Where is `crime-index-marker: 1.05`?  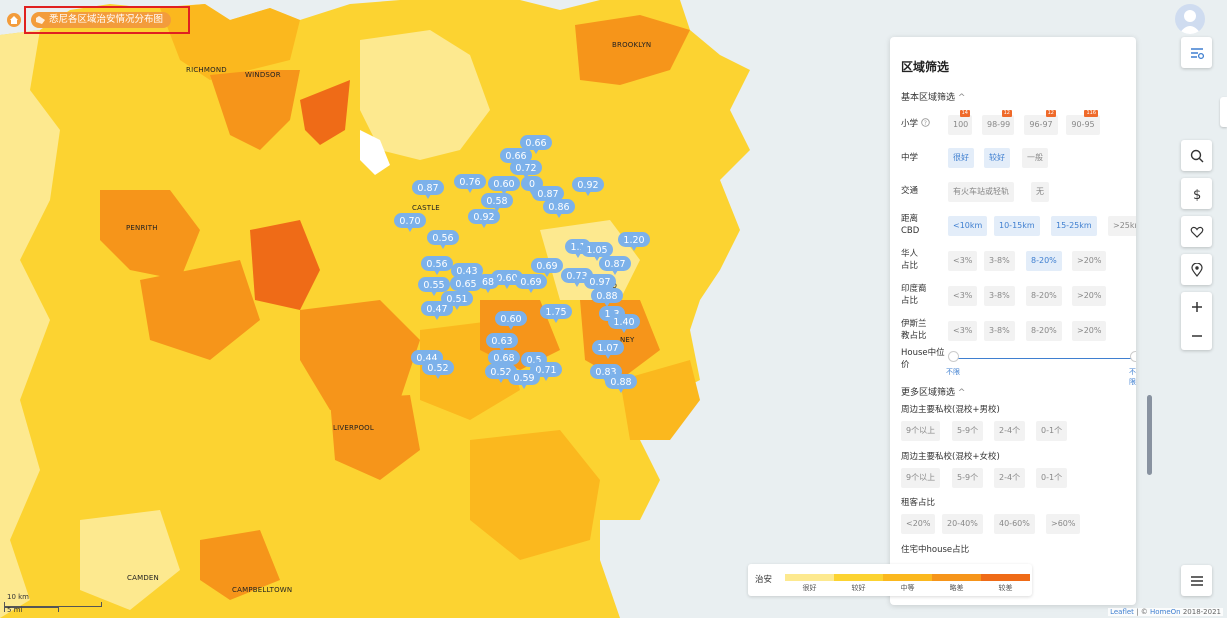
crime-index-marker: 1.05 is located at coordinates (597, 251).